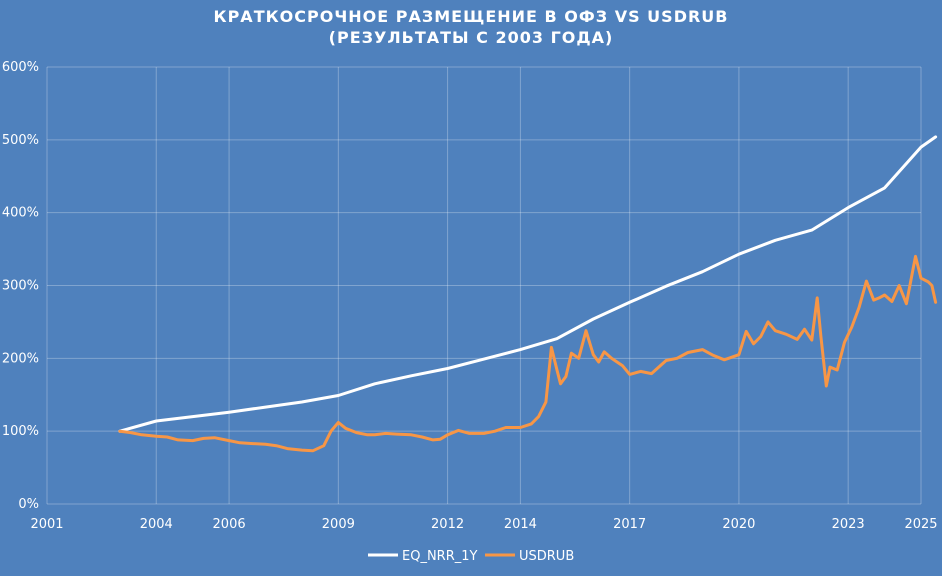 This screenshot has height=576, width=942. I want to click on y-axis-ticks: 0% 100% 200% 300% 400% 500% 600%, so click(20, 286).